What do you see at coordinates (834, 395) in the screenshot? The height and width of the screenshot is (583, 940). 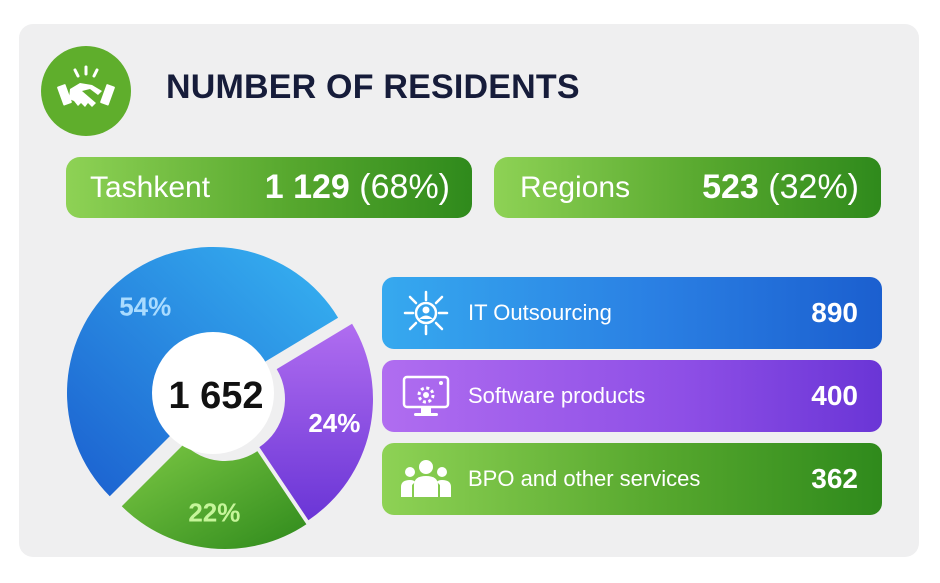 I see `legend-software-value: 400` at bounding box center [834, 395].